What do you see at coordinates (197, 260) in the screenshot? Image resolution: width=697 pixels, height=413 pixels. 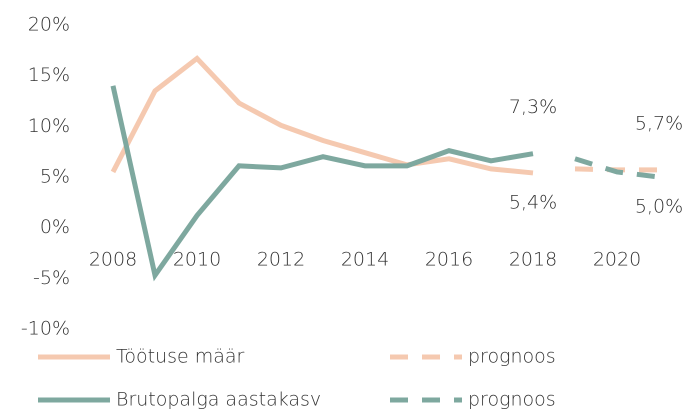 I see `x-tick-label: 2010` at bounding box center [197, 260].